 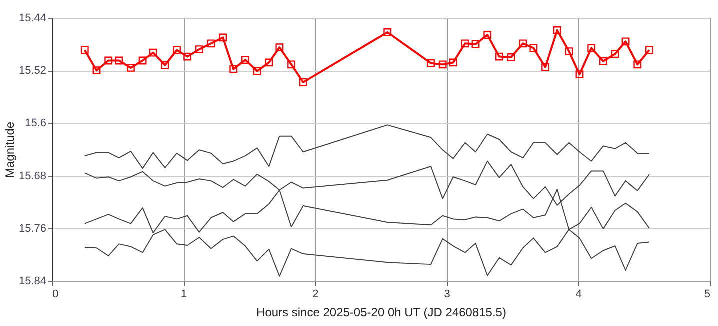 What do you see at coordinates (35, 124) in the screenshot?
I see `y-tick-label: 15.6` at bounding box center [35, 124].